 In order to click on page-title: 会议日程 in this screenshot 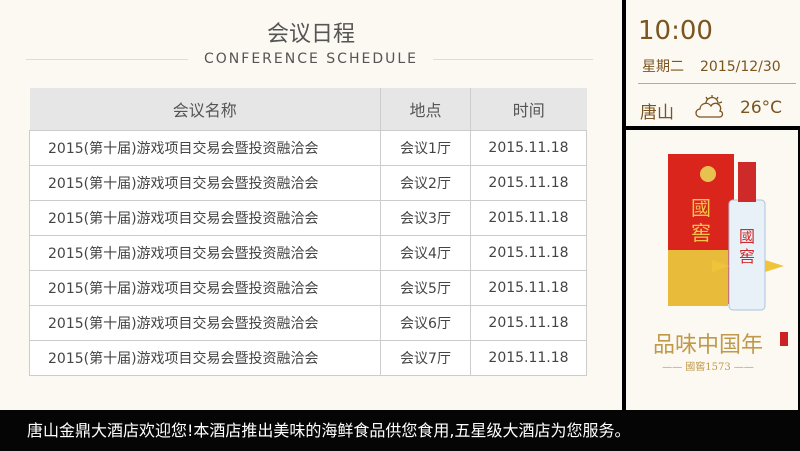, I will do `click(310, 34)`.